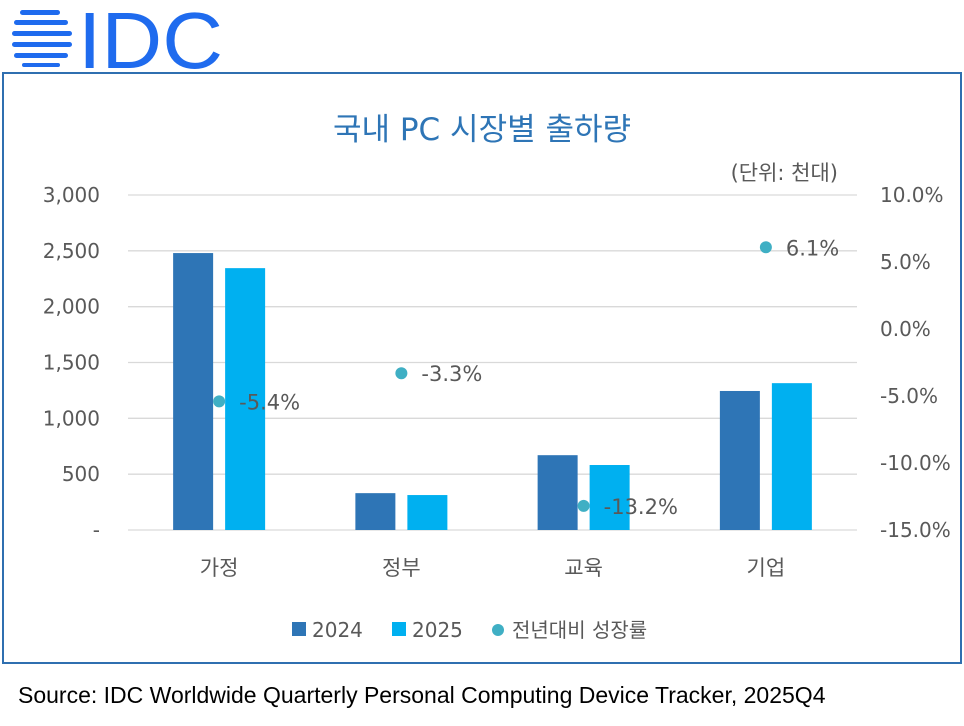 This screenshot has height=726, width=964. I want to click on growth-label: -5.4%, so click(269, 402).